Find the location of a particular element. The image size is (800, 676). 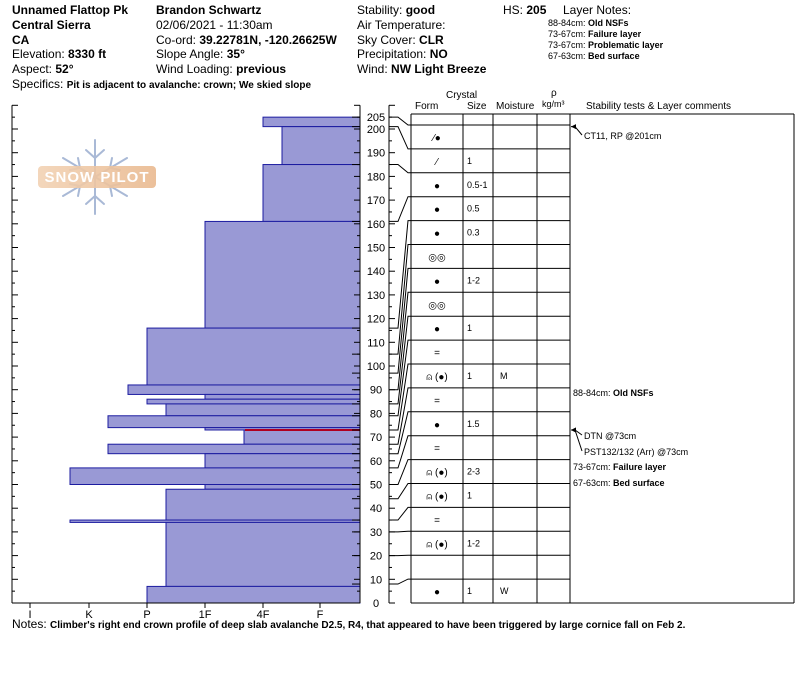

layer-note-text: Problematic layer is located at coordinates (626, 45).